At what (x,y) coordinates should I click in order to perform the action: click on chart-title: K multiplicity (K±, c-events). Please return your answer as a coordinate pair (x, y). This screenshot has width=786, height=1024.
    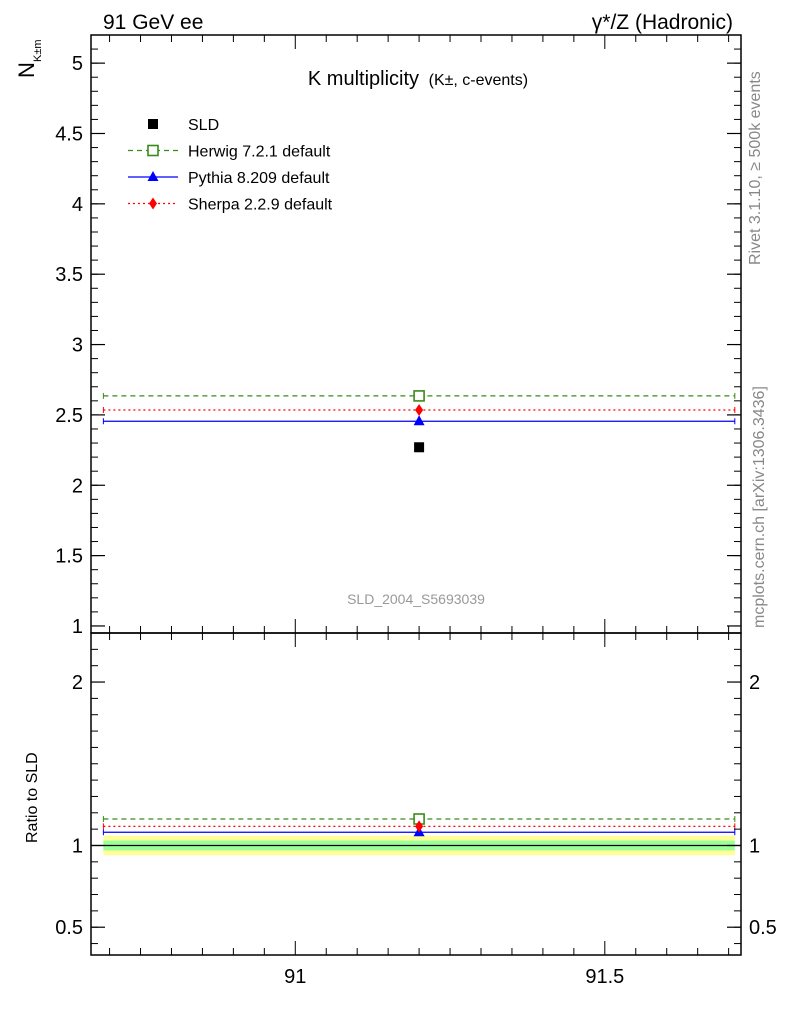
    Looking at the image, I should click on (418, 79).